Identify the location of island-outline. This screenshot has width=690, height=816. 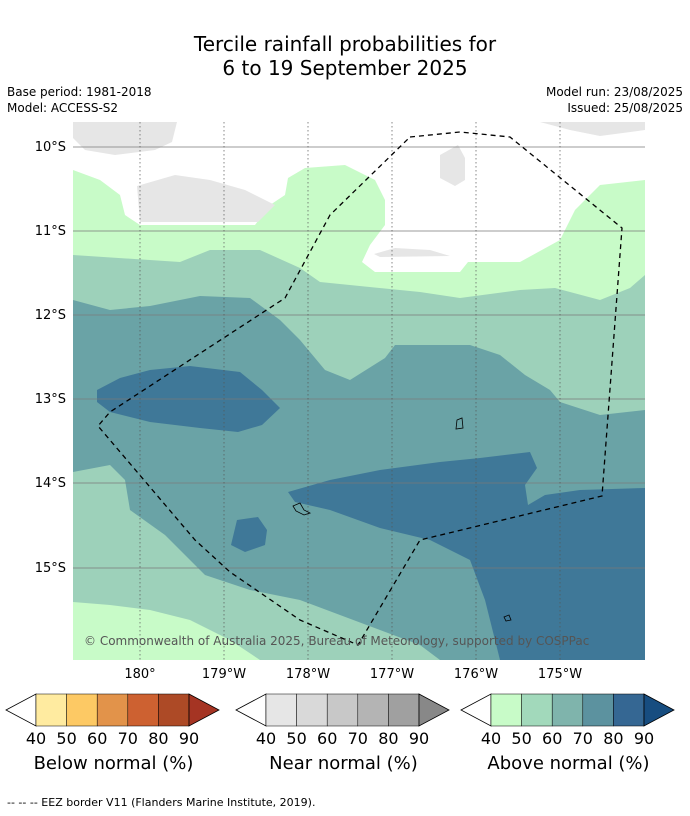
(459, 423).